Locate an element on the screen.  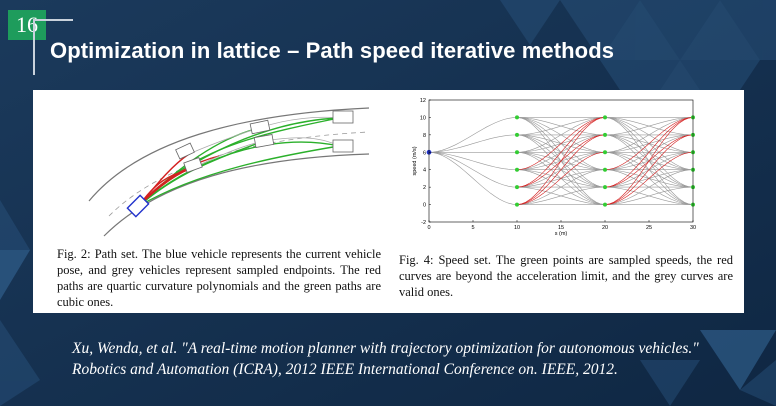
y-tick-label: 10 is located at coordinates (423, 118).